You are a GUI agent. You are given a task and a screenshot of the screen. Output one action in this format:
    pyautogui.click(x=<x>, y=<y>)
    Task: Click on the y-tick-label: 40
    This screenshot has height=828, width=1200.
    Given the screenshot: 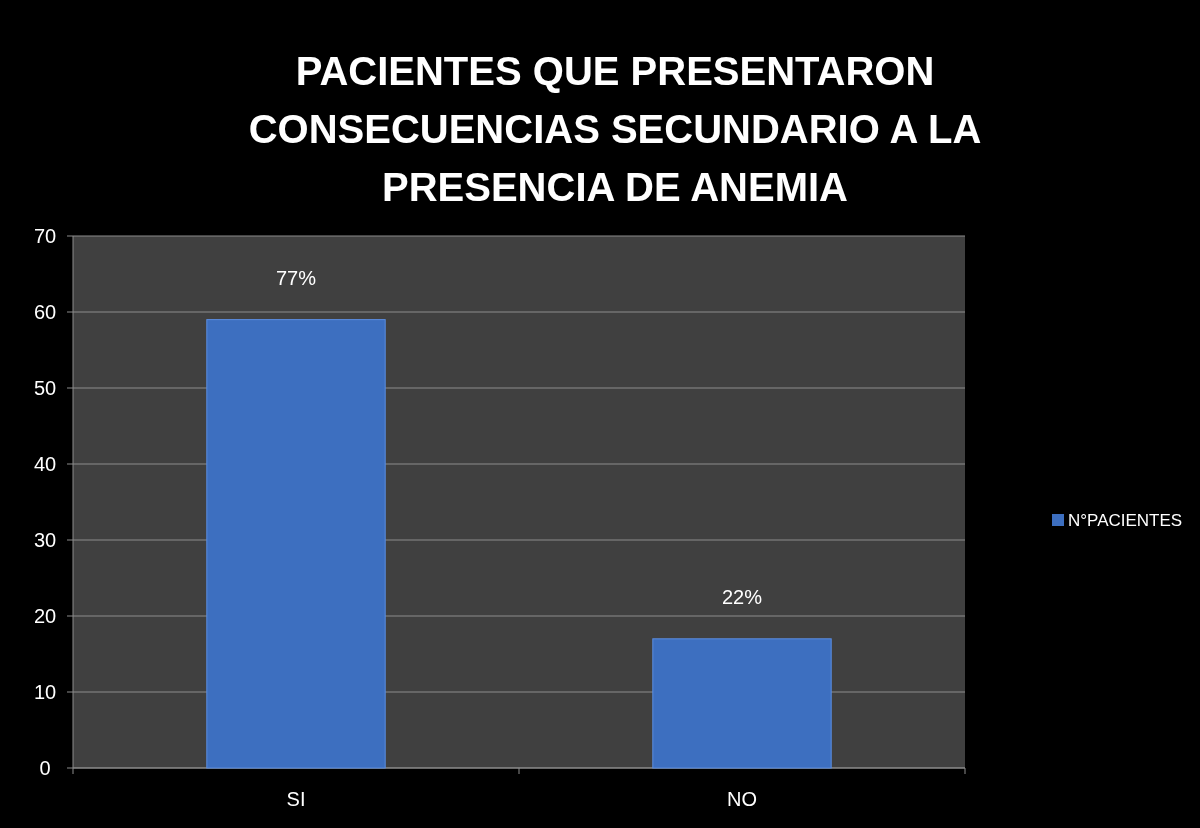 What is the action you would take?
    pyautogui.click(x=45, y=464)
    